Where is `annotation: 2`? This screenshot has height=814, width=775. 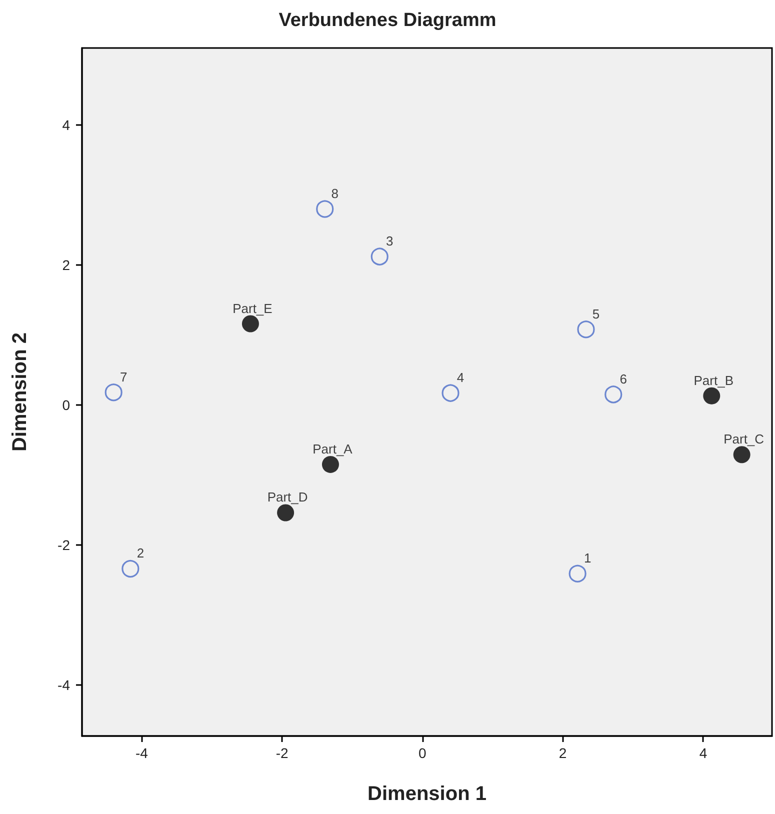
annotation: 2 is located at coordinates (140, 553).